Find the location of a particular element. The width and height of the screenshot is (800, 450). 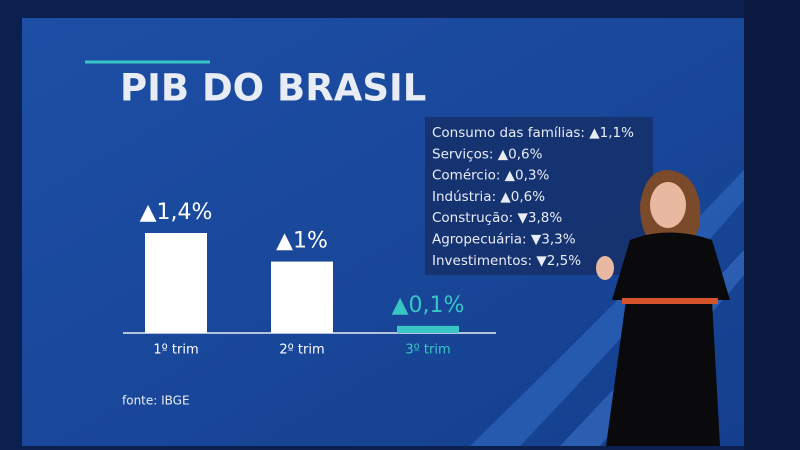

note: Construção: ▼3,8% is located at coordinates (497, 218).